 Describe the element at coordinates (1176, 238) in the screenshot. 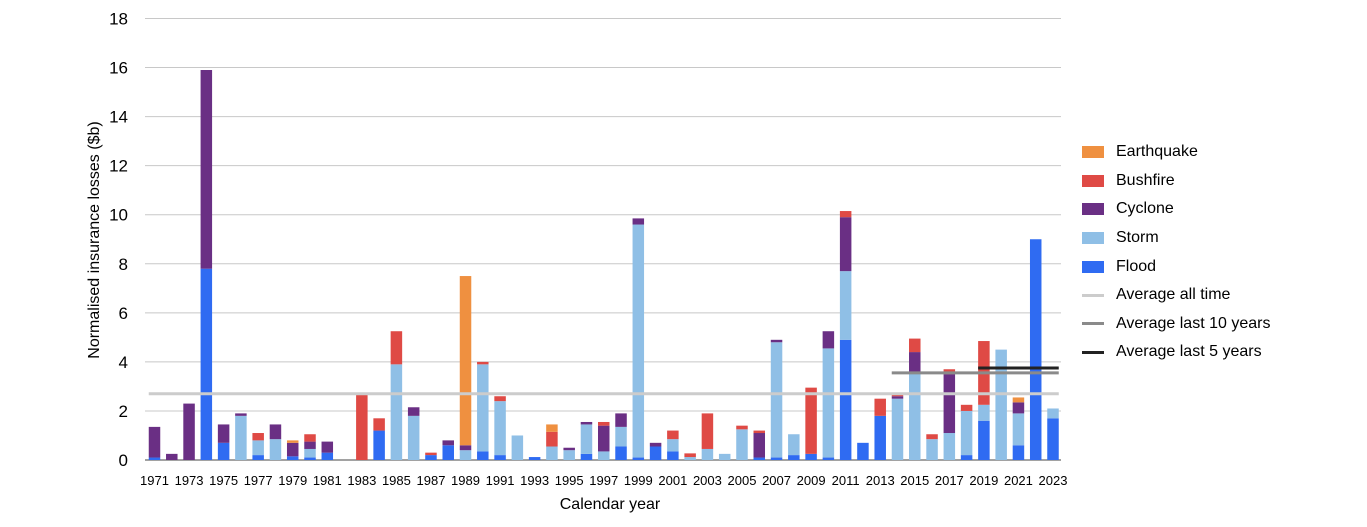

I see `legend-item-storm: Storm` at that location.